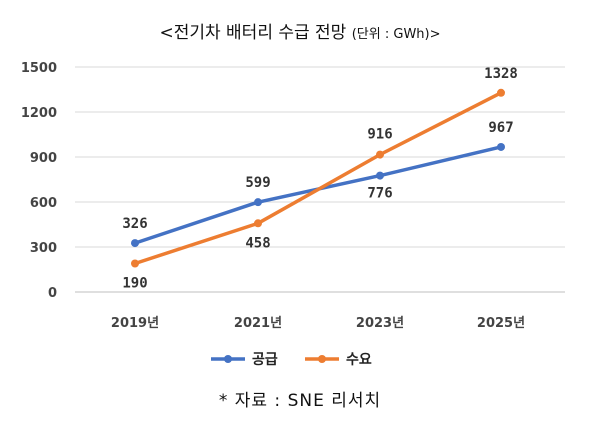 Image resolution: width=600 pixels, height=433 pixels. What do you see at coordinates (39, 181) in the screenshot?
I see `y-axis: 0 300 600 900 1200 1500` at bounding box center [39, 181].